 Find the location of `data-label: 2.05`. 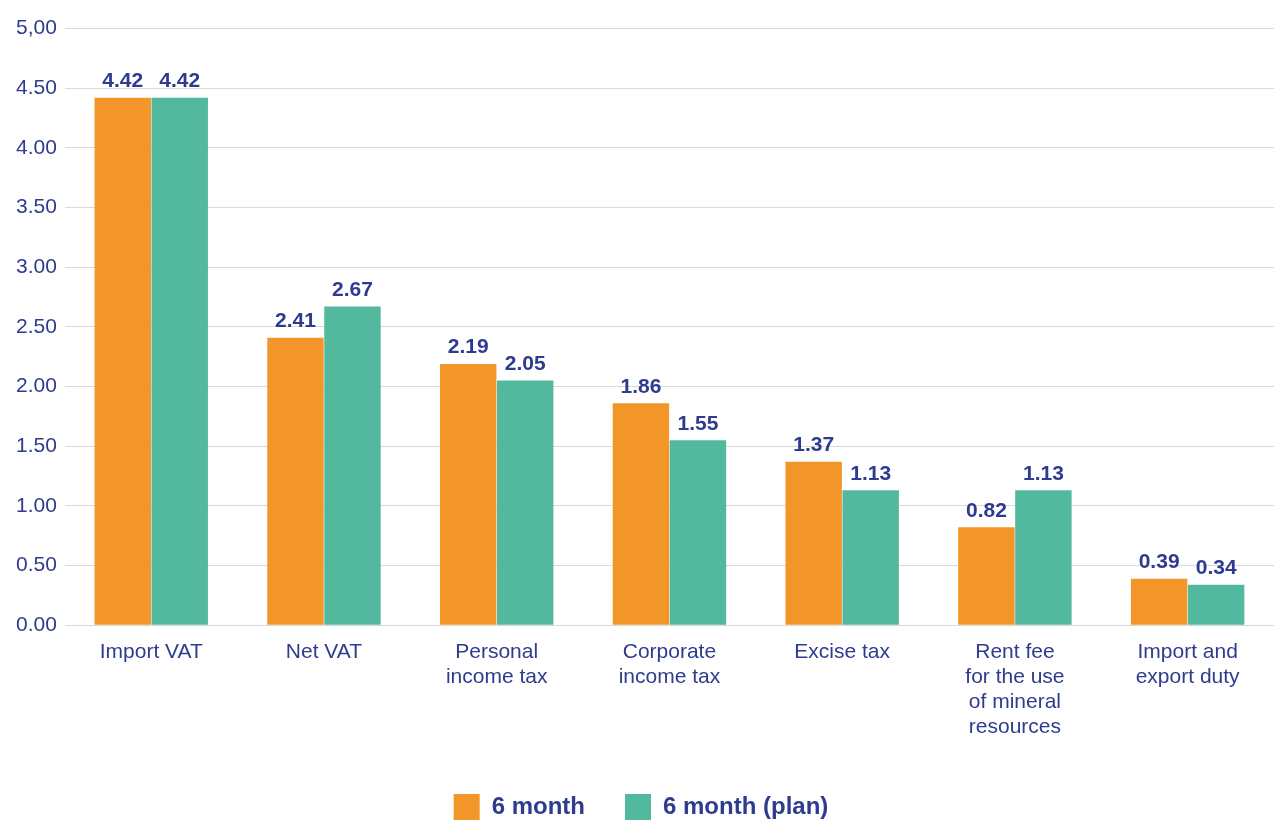

data-label: 2.05 is located at coordinates (525, 362).